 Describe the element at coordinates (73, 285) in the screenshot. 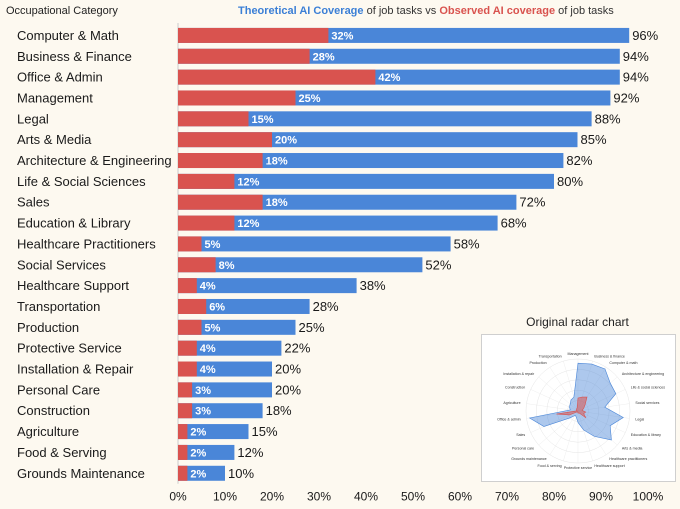

I see `category-label: Healthcare Support` at that location.